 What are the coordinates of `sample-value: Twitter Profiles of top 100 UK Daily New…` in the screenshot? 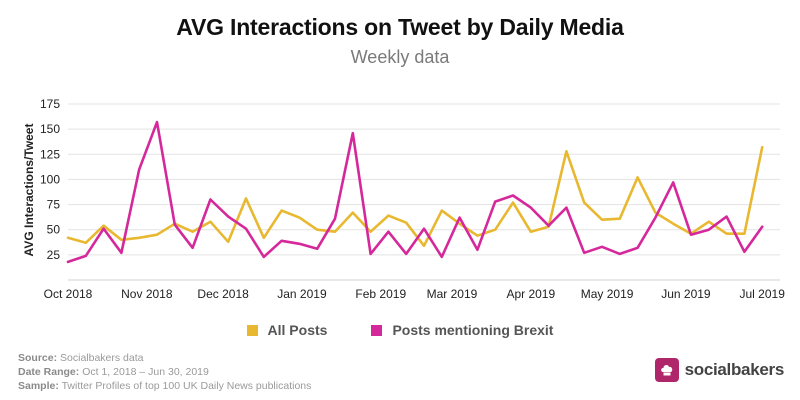 It's located at (186, 386).